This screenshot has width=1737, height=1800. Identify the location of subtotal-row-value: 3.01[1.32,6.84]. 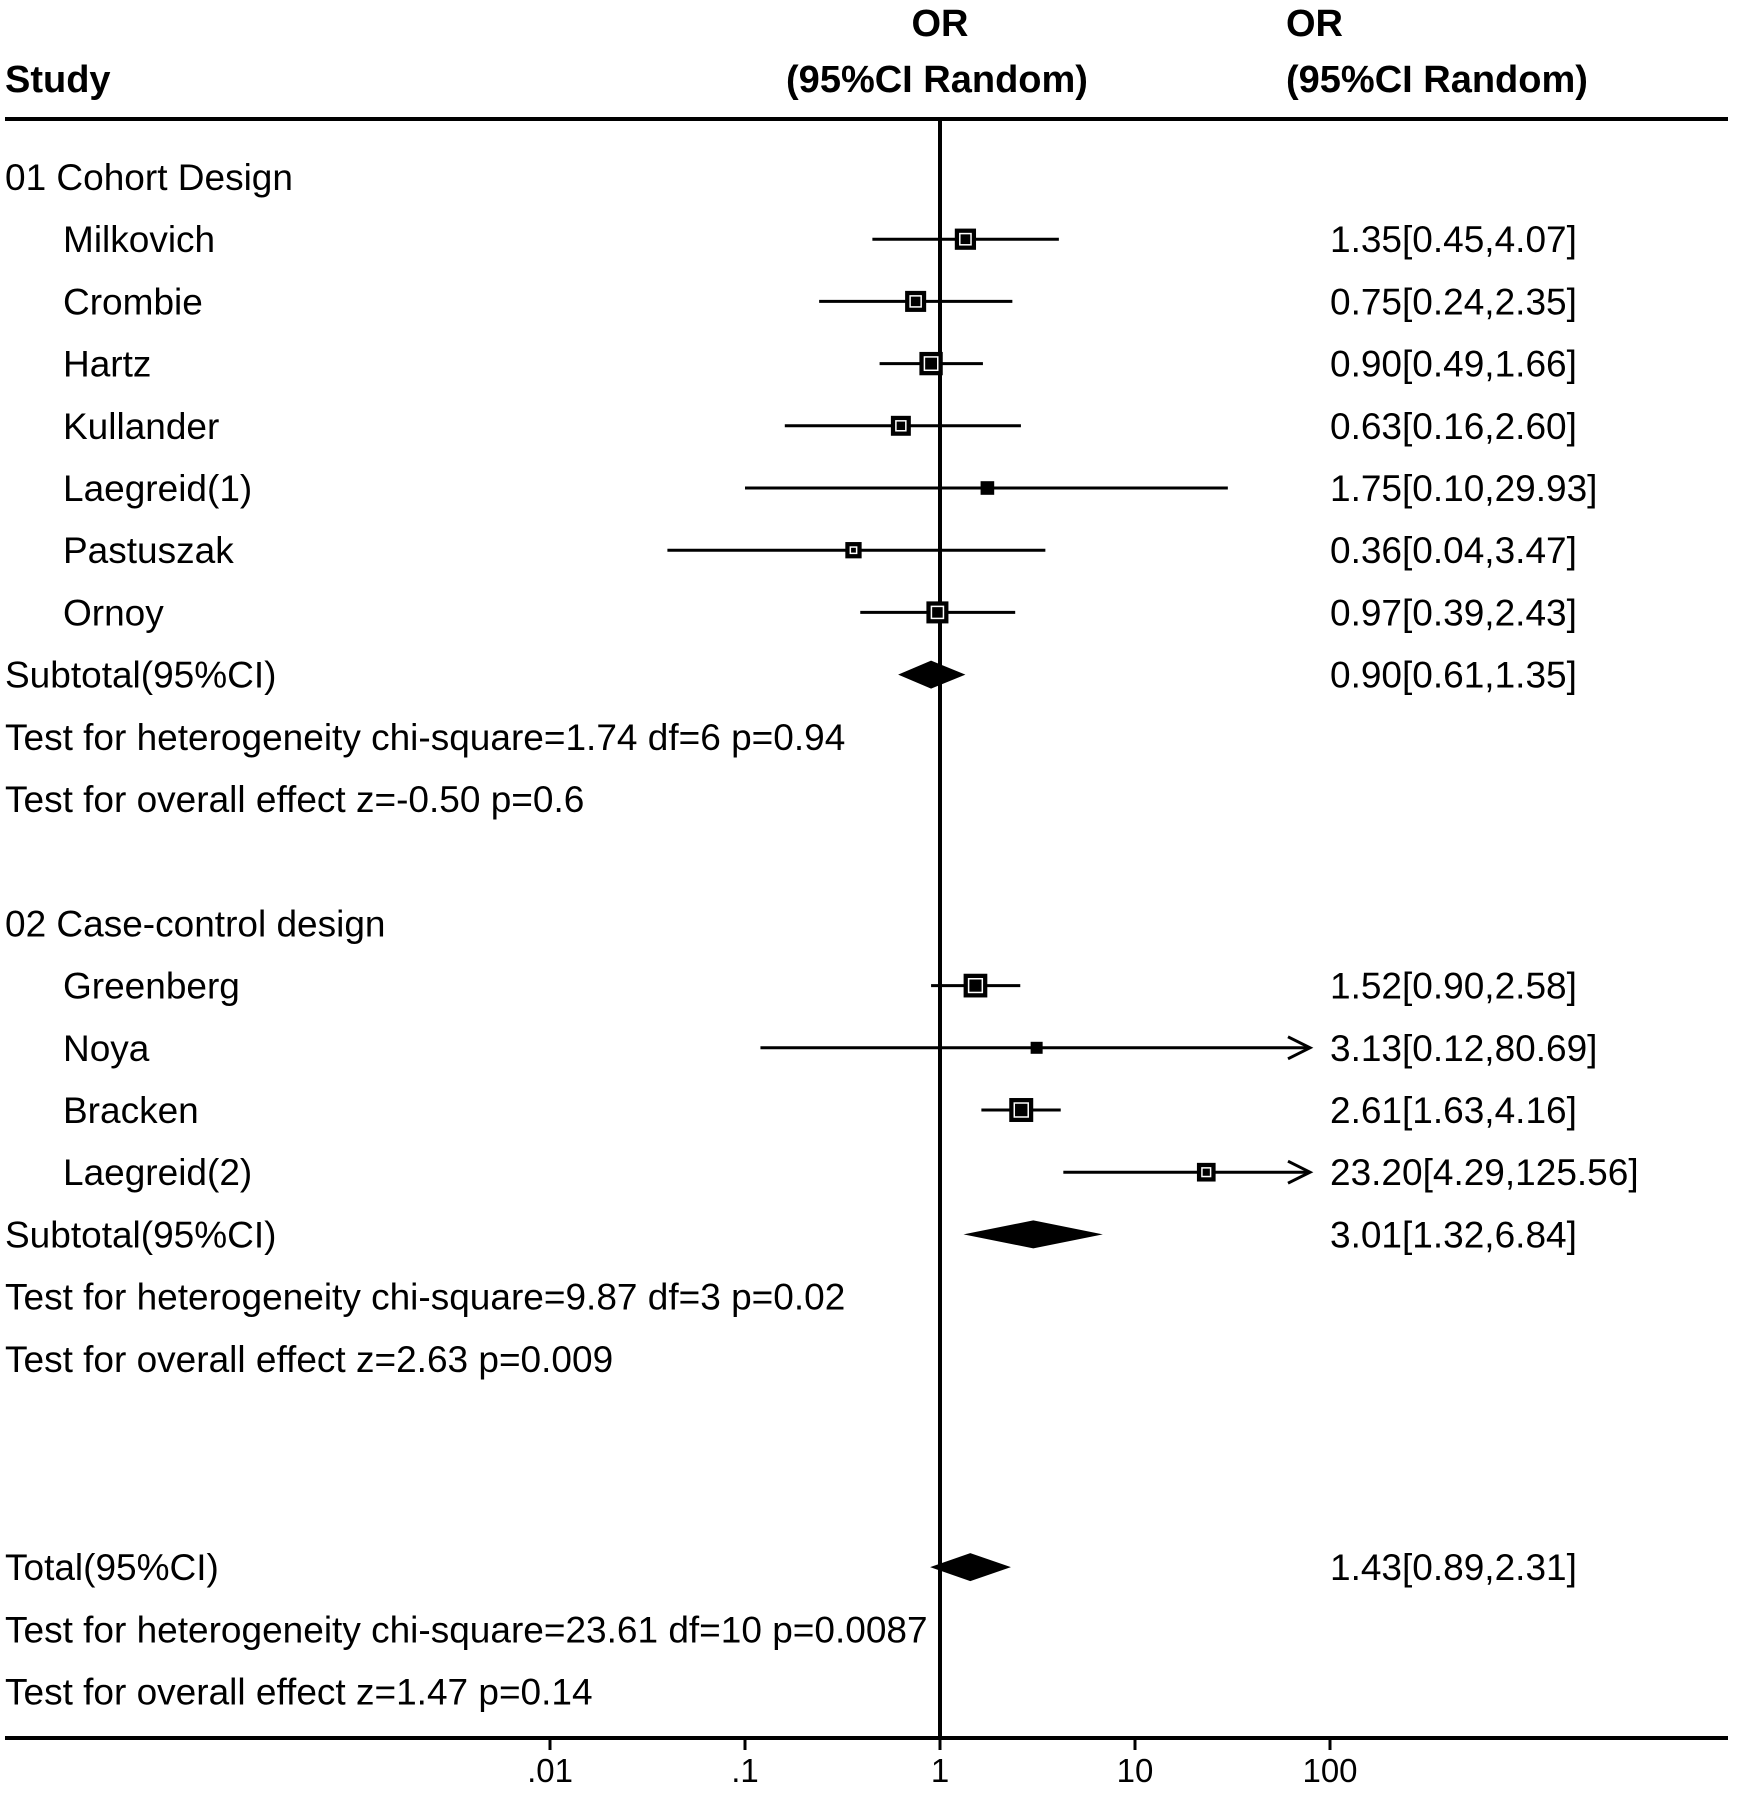
(1453, 1234).